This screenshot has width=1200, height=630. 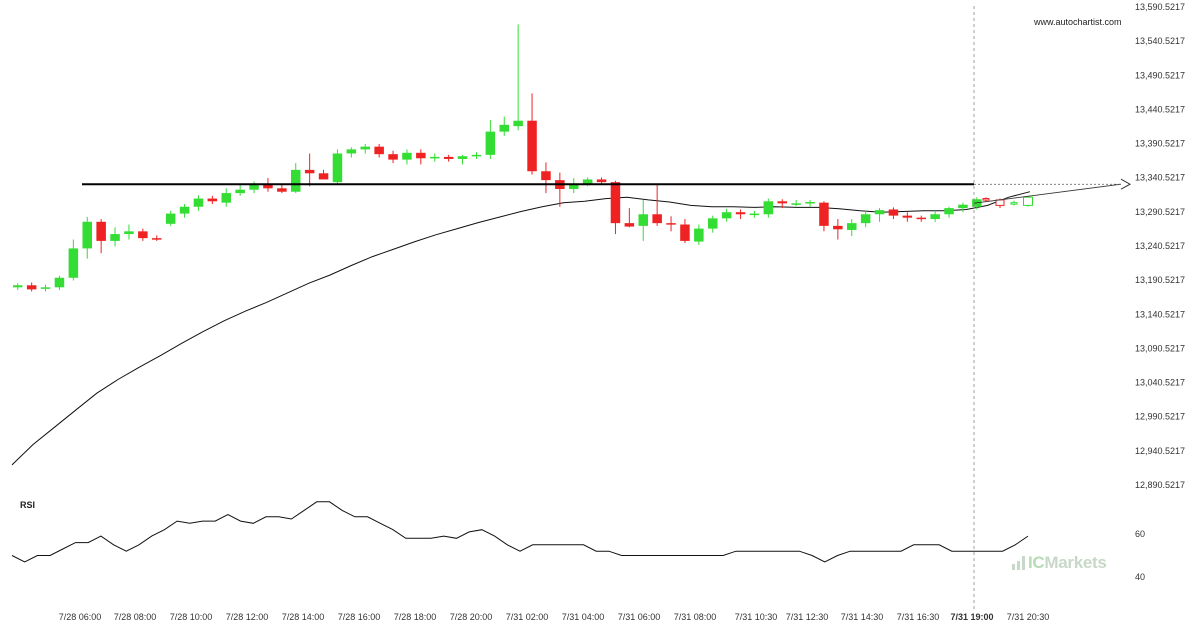 What do you see at coordinates (1160, 109) in the screenshot?
I see `price-tick-label: 13,440.5217` at bounding box center [1160, 109].